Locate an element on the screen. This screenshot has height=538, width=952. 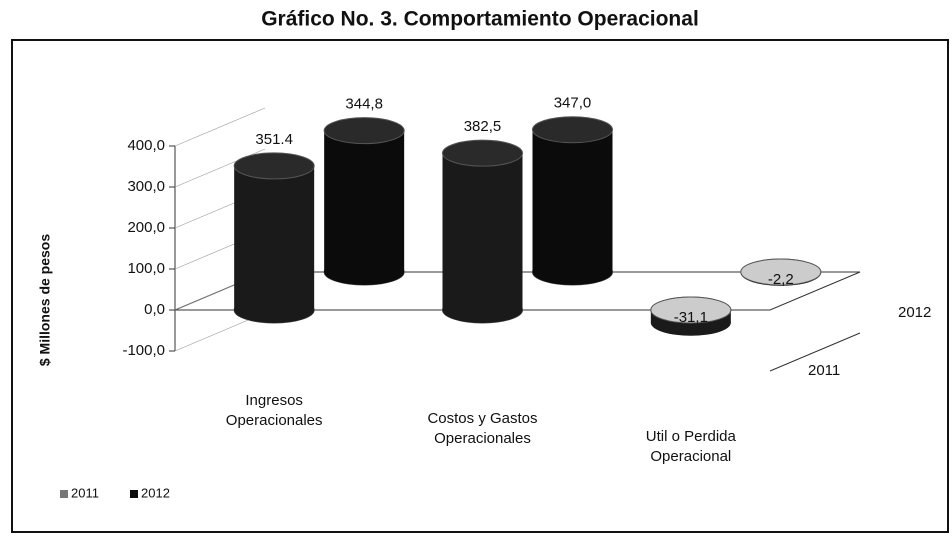
legend-label: 2011 is located at coordinates (85, 492).